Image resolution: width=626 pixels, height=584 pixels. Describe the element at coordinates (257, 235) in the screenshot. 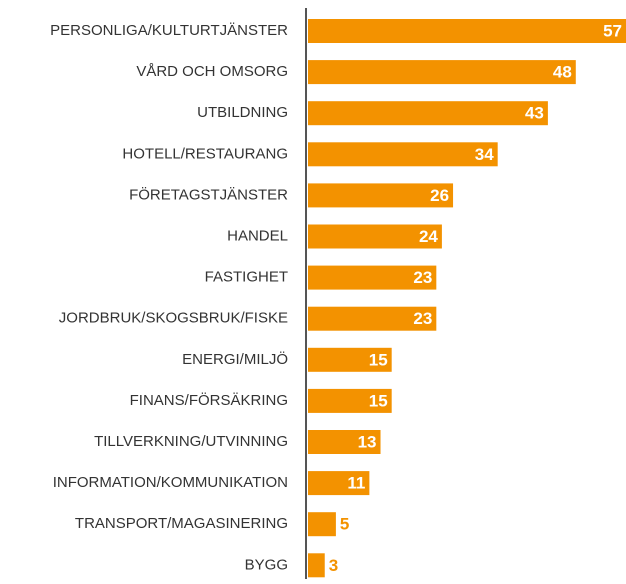

I see `category-label: HANDEL` at that location.